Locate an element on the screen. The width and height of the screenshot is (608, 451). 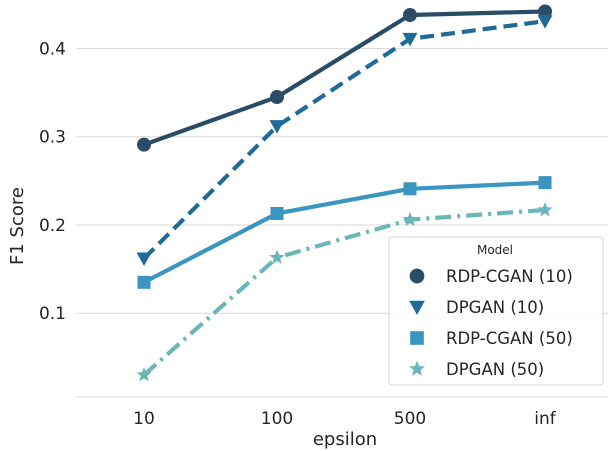
legend-label: DPGAN (50) is located at coordinates (495, 369).